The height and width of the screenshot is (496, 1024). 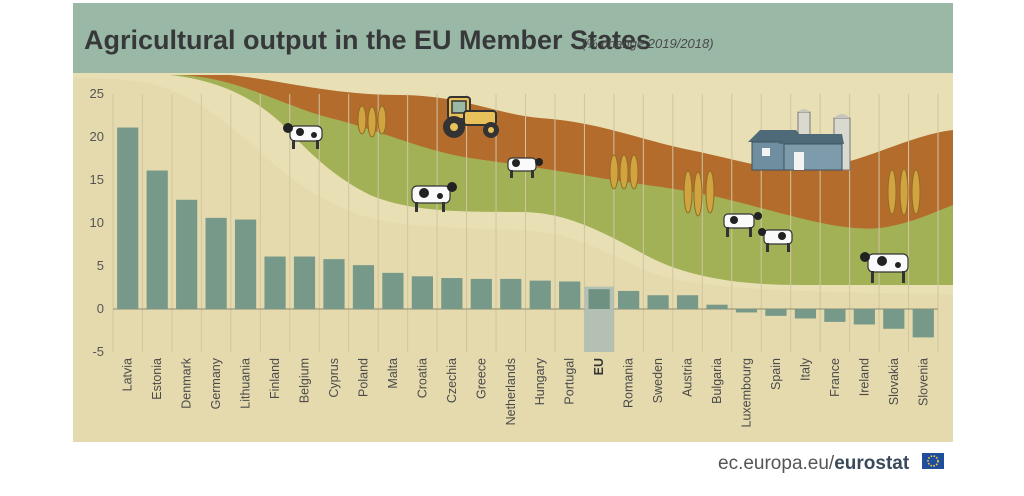 I want to click on x-tick-label: Slovenia, so click(x=923, y=382).